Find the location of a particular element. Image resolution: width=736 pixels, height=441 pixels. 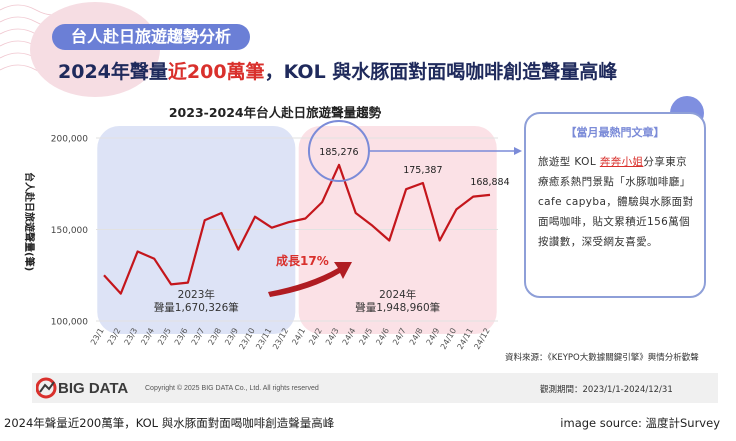

x-tick-label: 23/1 is located at coordinates (97, 337).